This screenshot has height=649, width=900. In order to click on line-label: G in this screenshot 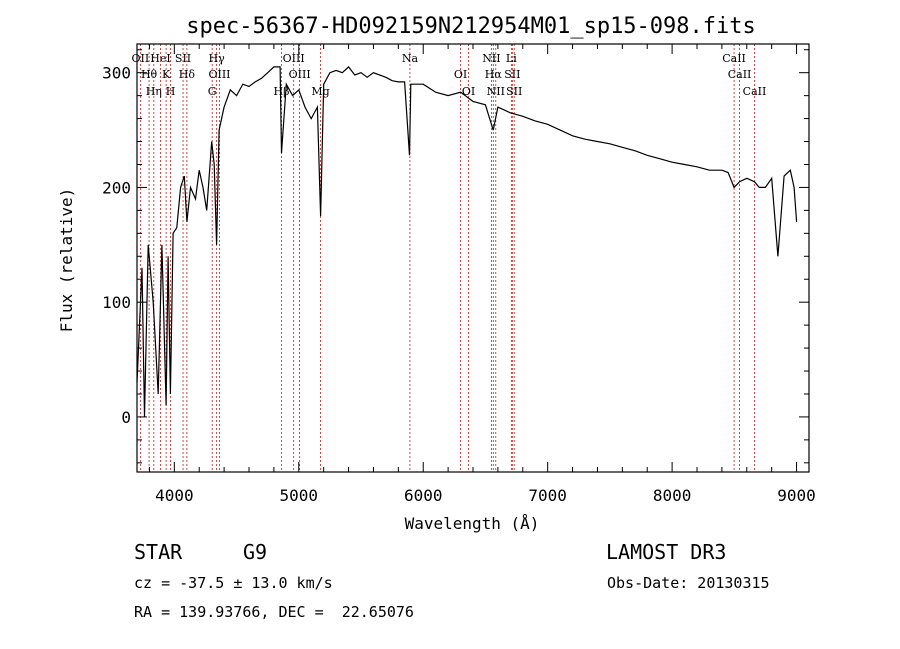, I will do `click(212, 91)`.